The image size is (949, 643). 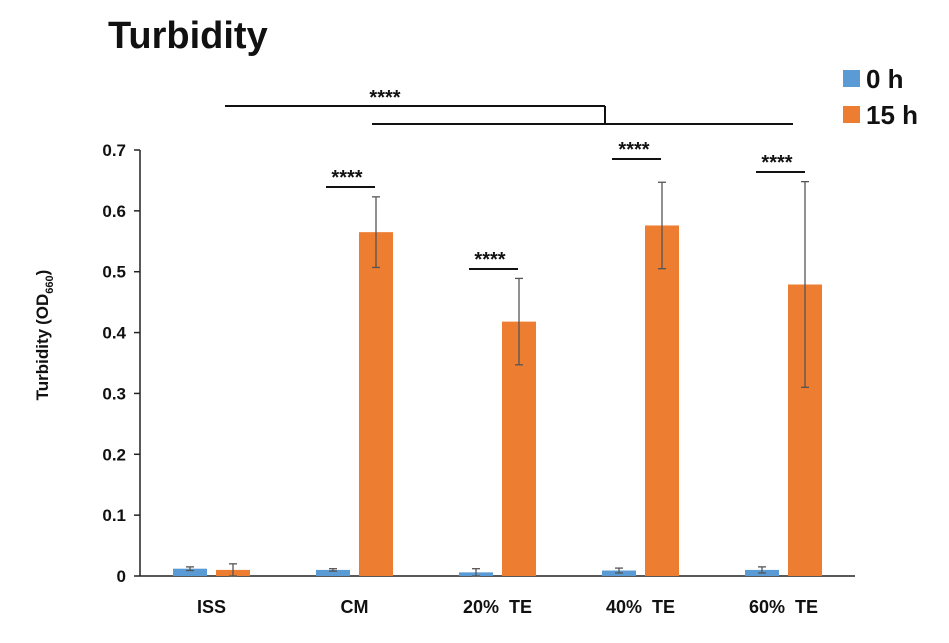 What do you see at coordinates (121, 363) in the screenshot?
I see `y-ticks: 0 0.1 0.2 0.3 0.4 0.5 0.6 0.7` at bounding box center [121, 363].